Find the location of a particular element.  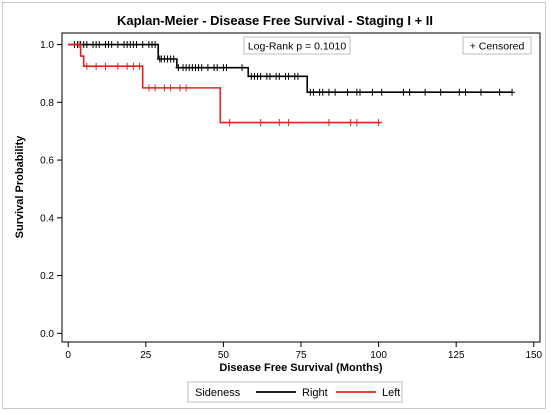

y-tick-label: 0.0 is located at coordinates (47, 334).